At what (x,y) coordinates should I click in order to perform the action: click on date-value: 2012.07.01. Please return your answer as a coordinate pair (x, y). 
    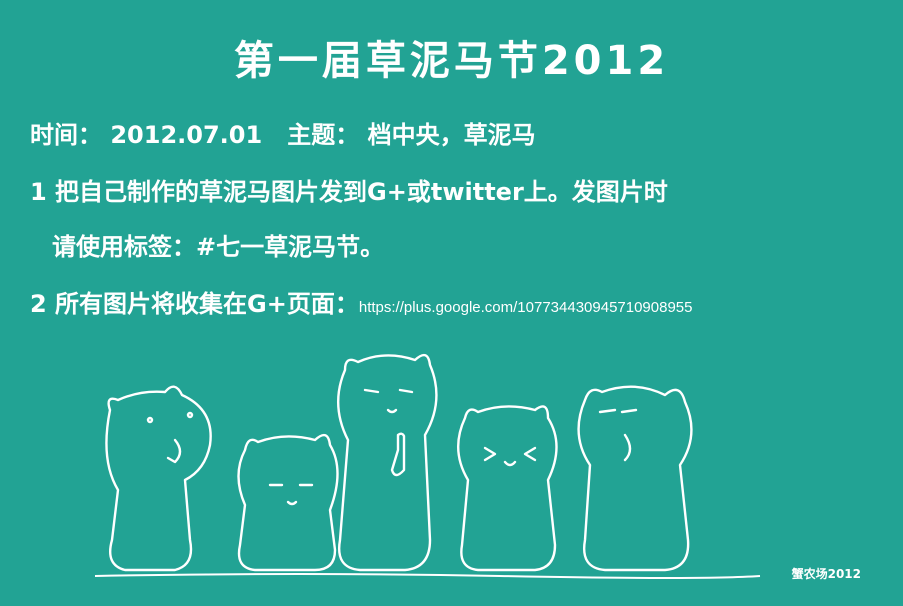
    Looking at the image, I should click on (186, 135).